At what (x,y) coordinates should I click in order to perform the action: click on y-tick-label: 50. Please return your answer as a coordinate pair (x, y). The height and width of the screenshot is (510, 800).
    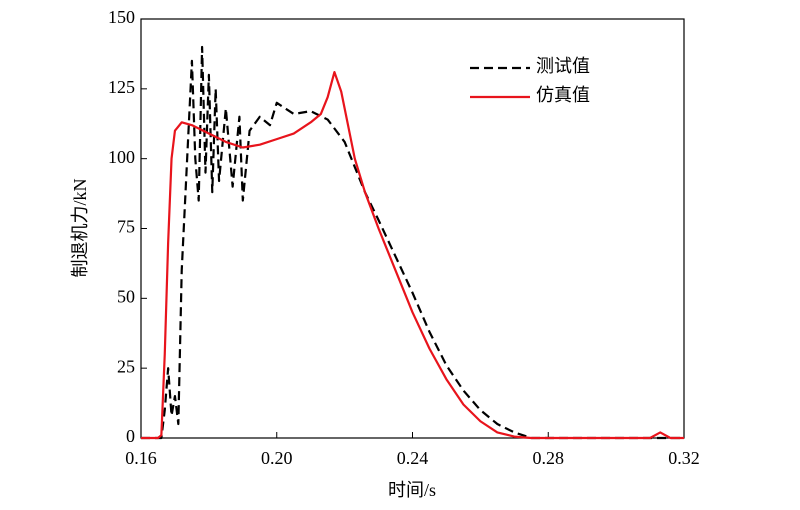
    Looking at the image, I should click on (126, 296).